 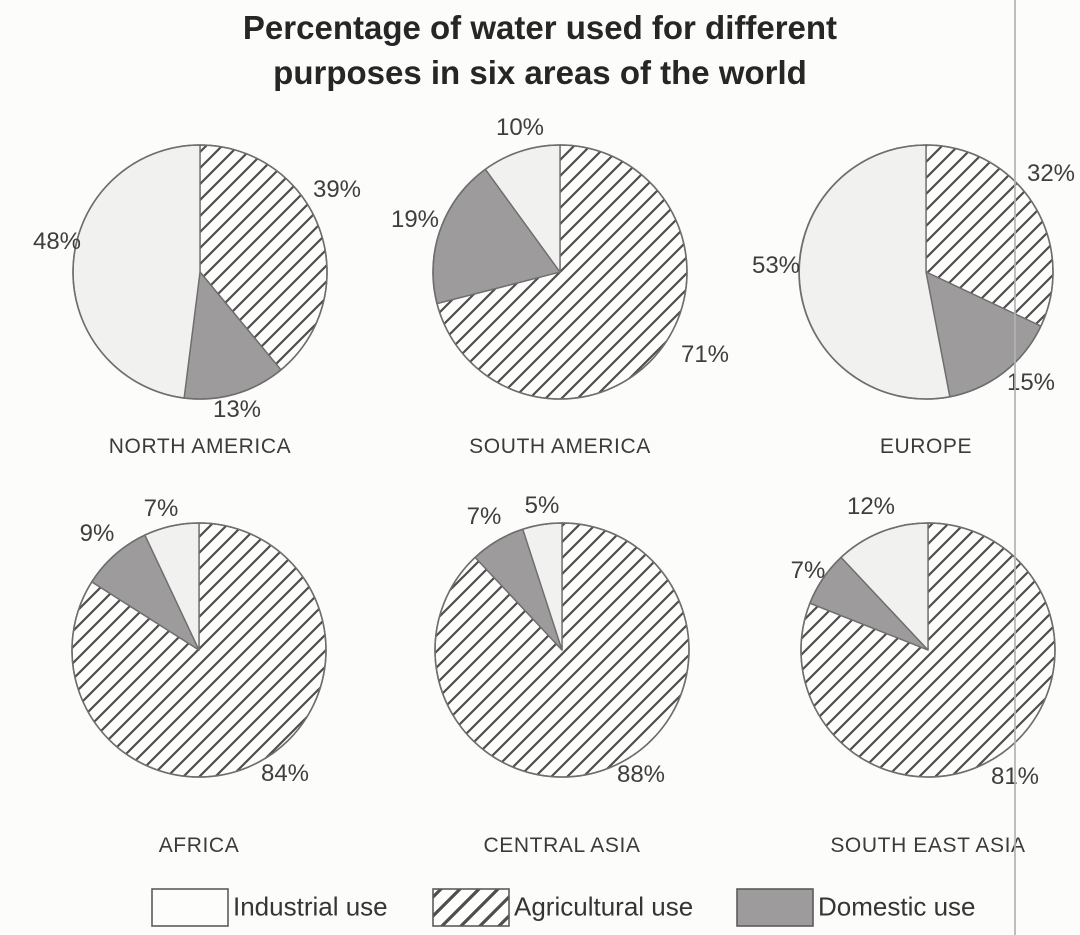 What do you see at coordinates (775, 907) in the screenshot?
I see `legend-swatch-domestic-use` at bounding box center [775, 907].